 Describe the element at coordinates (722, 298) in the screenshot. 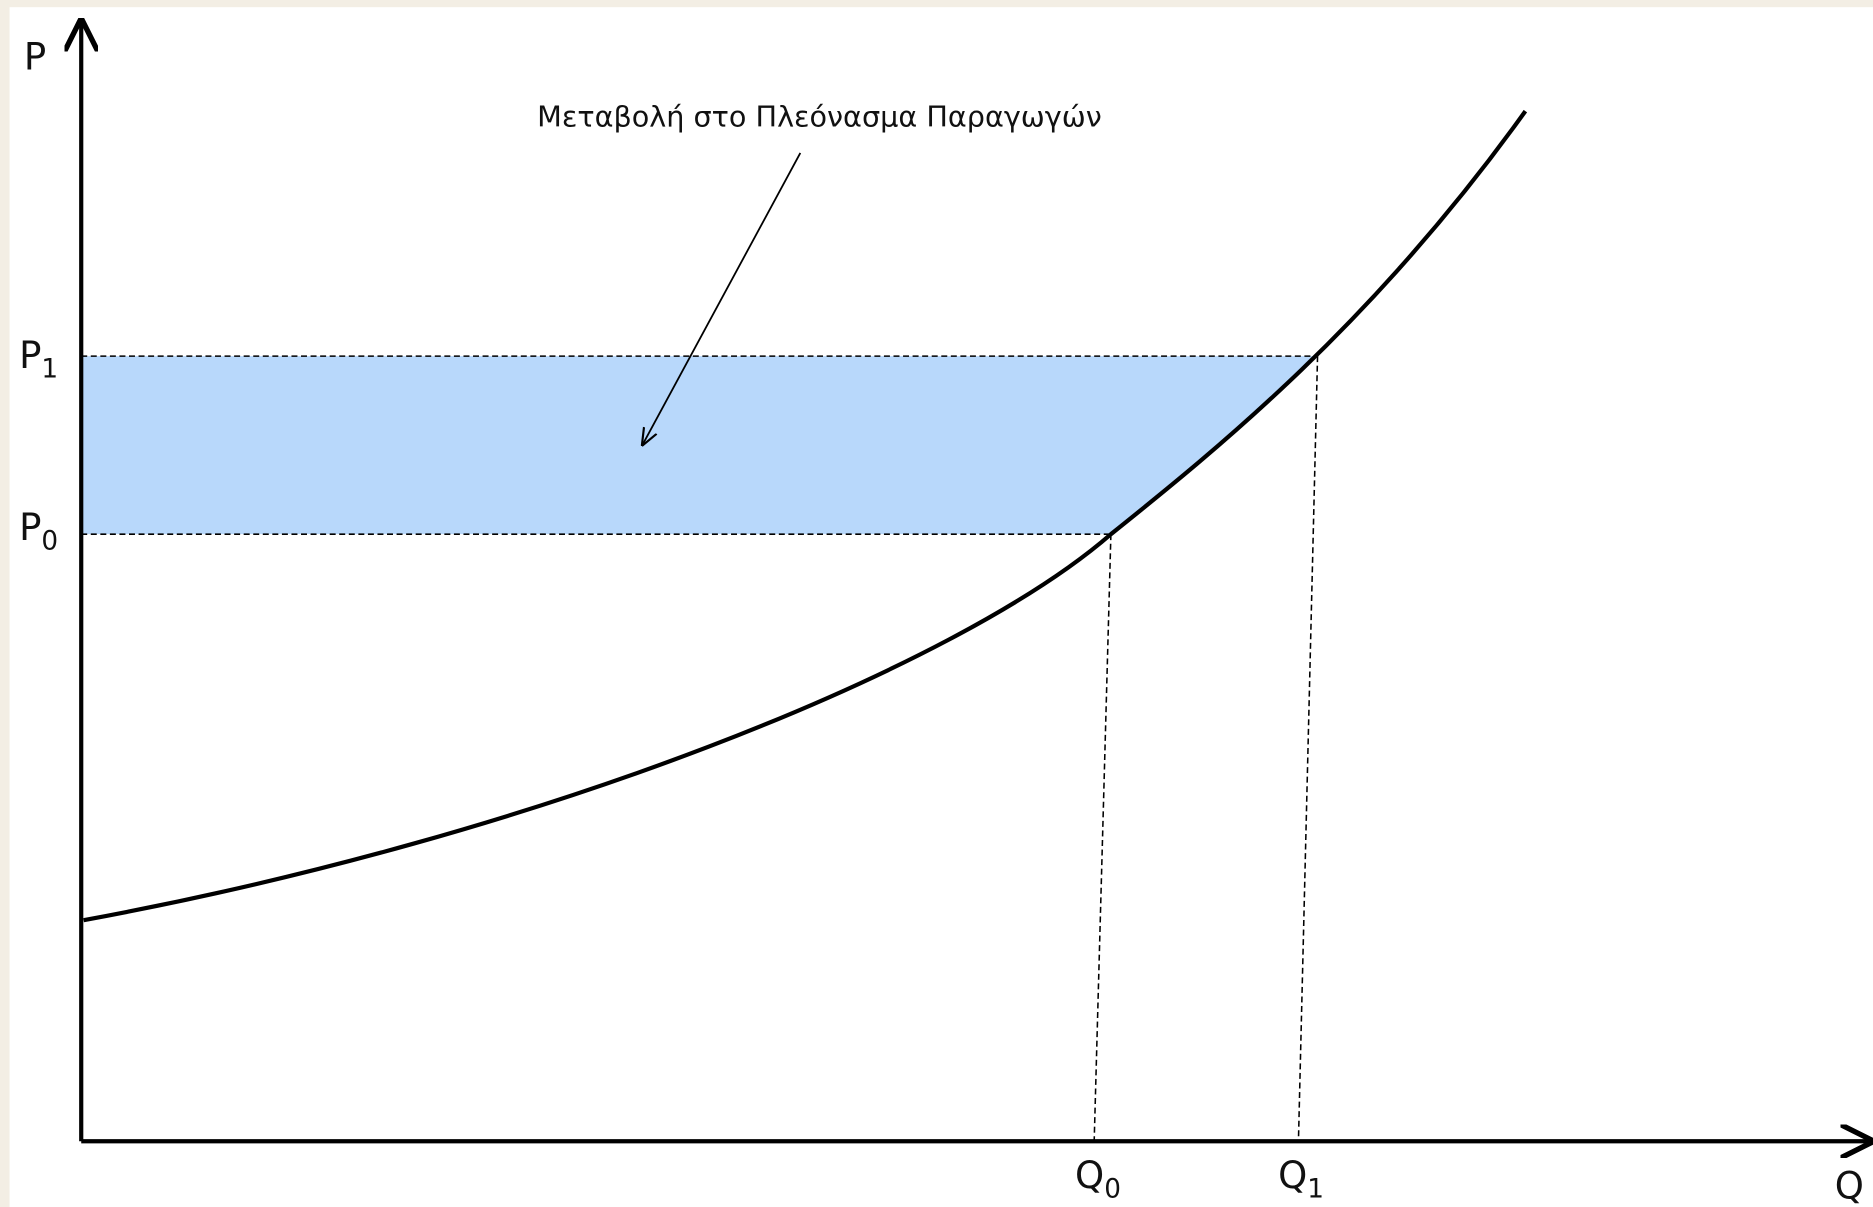

I see `annotation-arrow` at that location.